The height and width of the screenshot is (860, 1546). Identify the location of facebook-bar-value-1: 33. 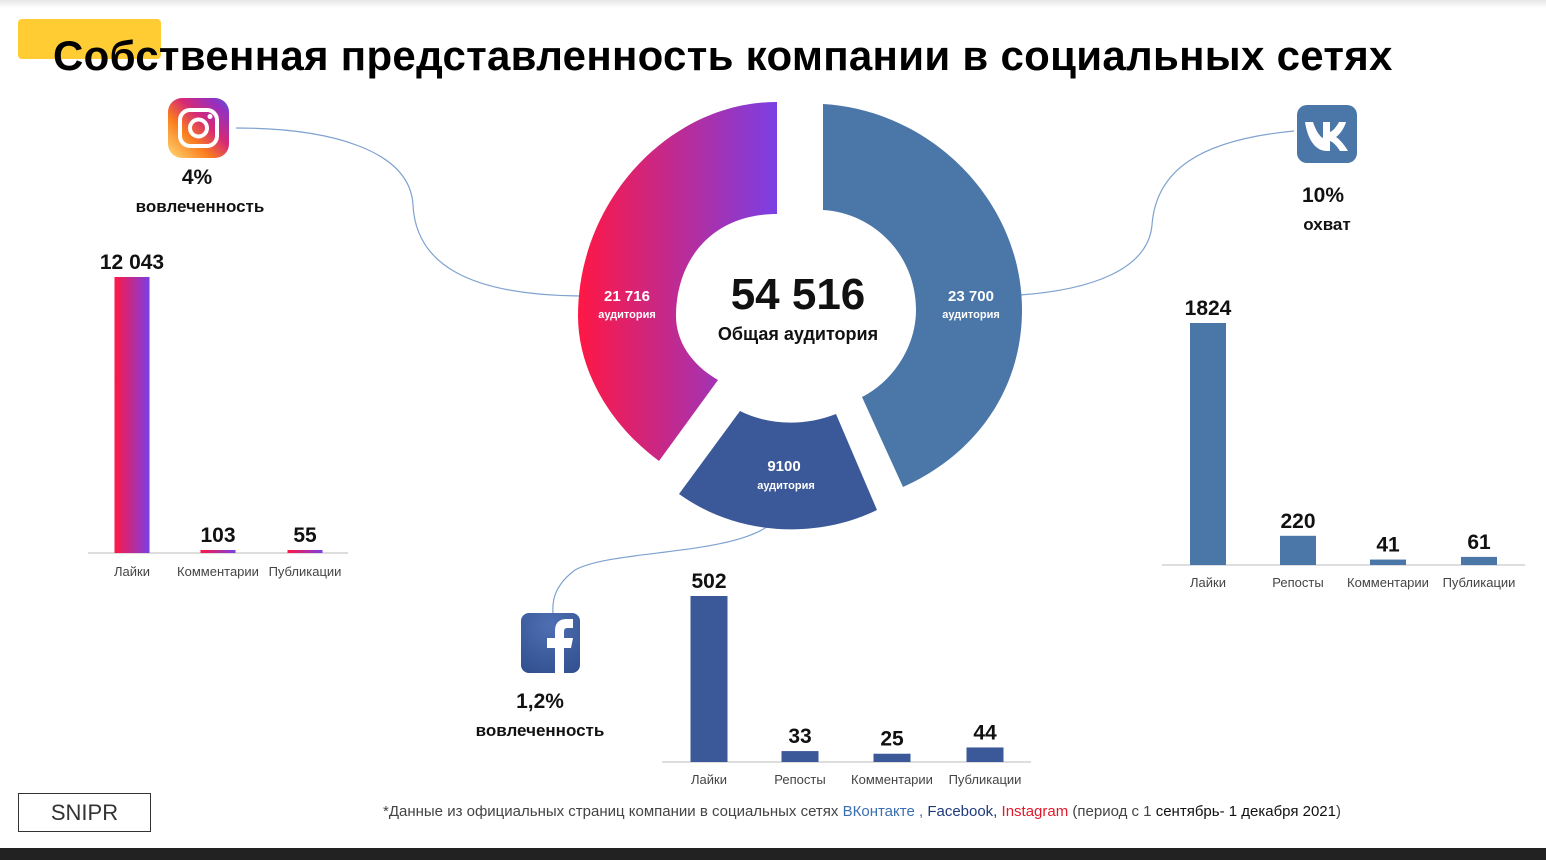
(799, 736).